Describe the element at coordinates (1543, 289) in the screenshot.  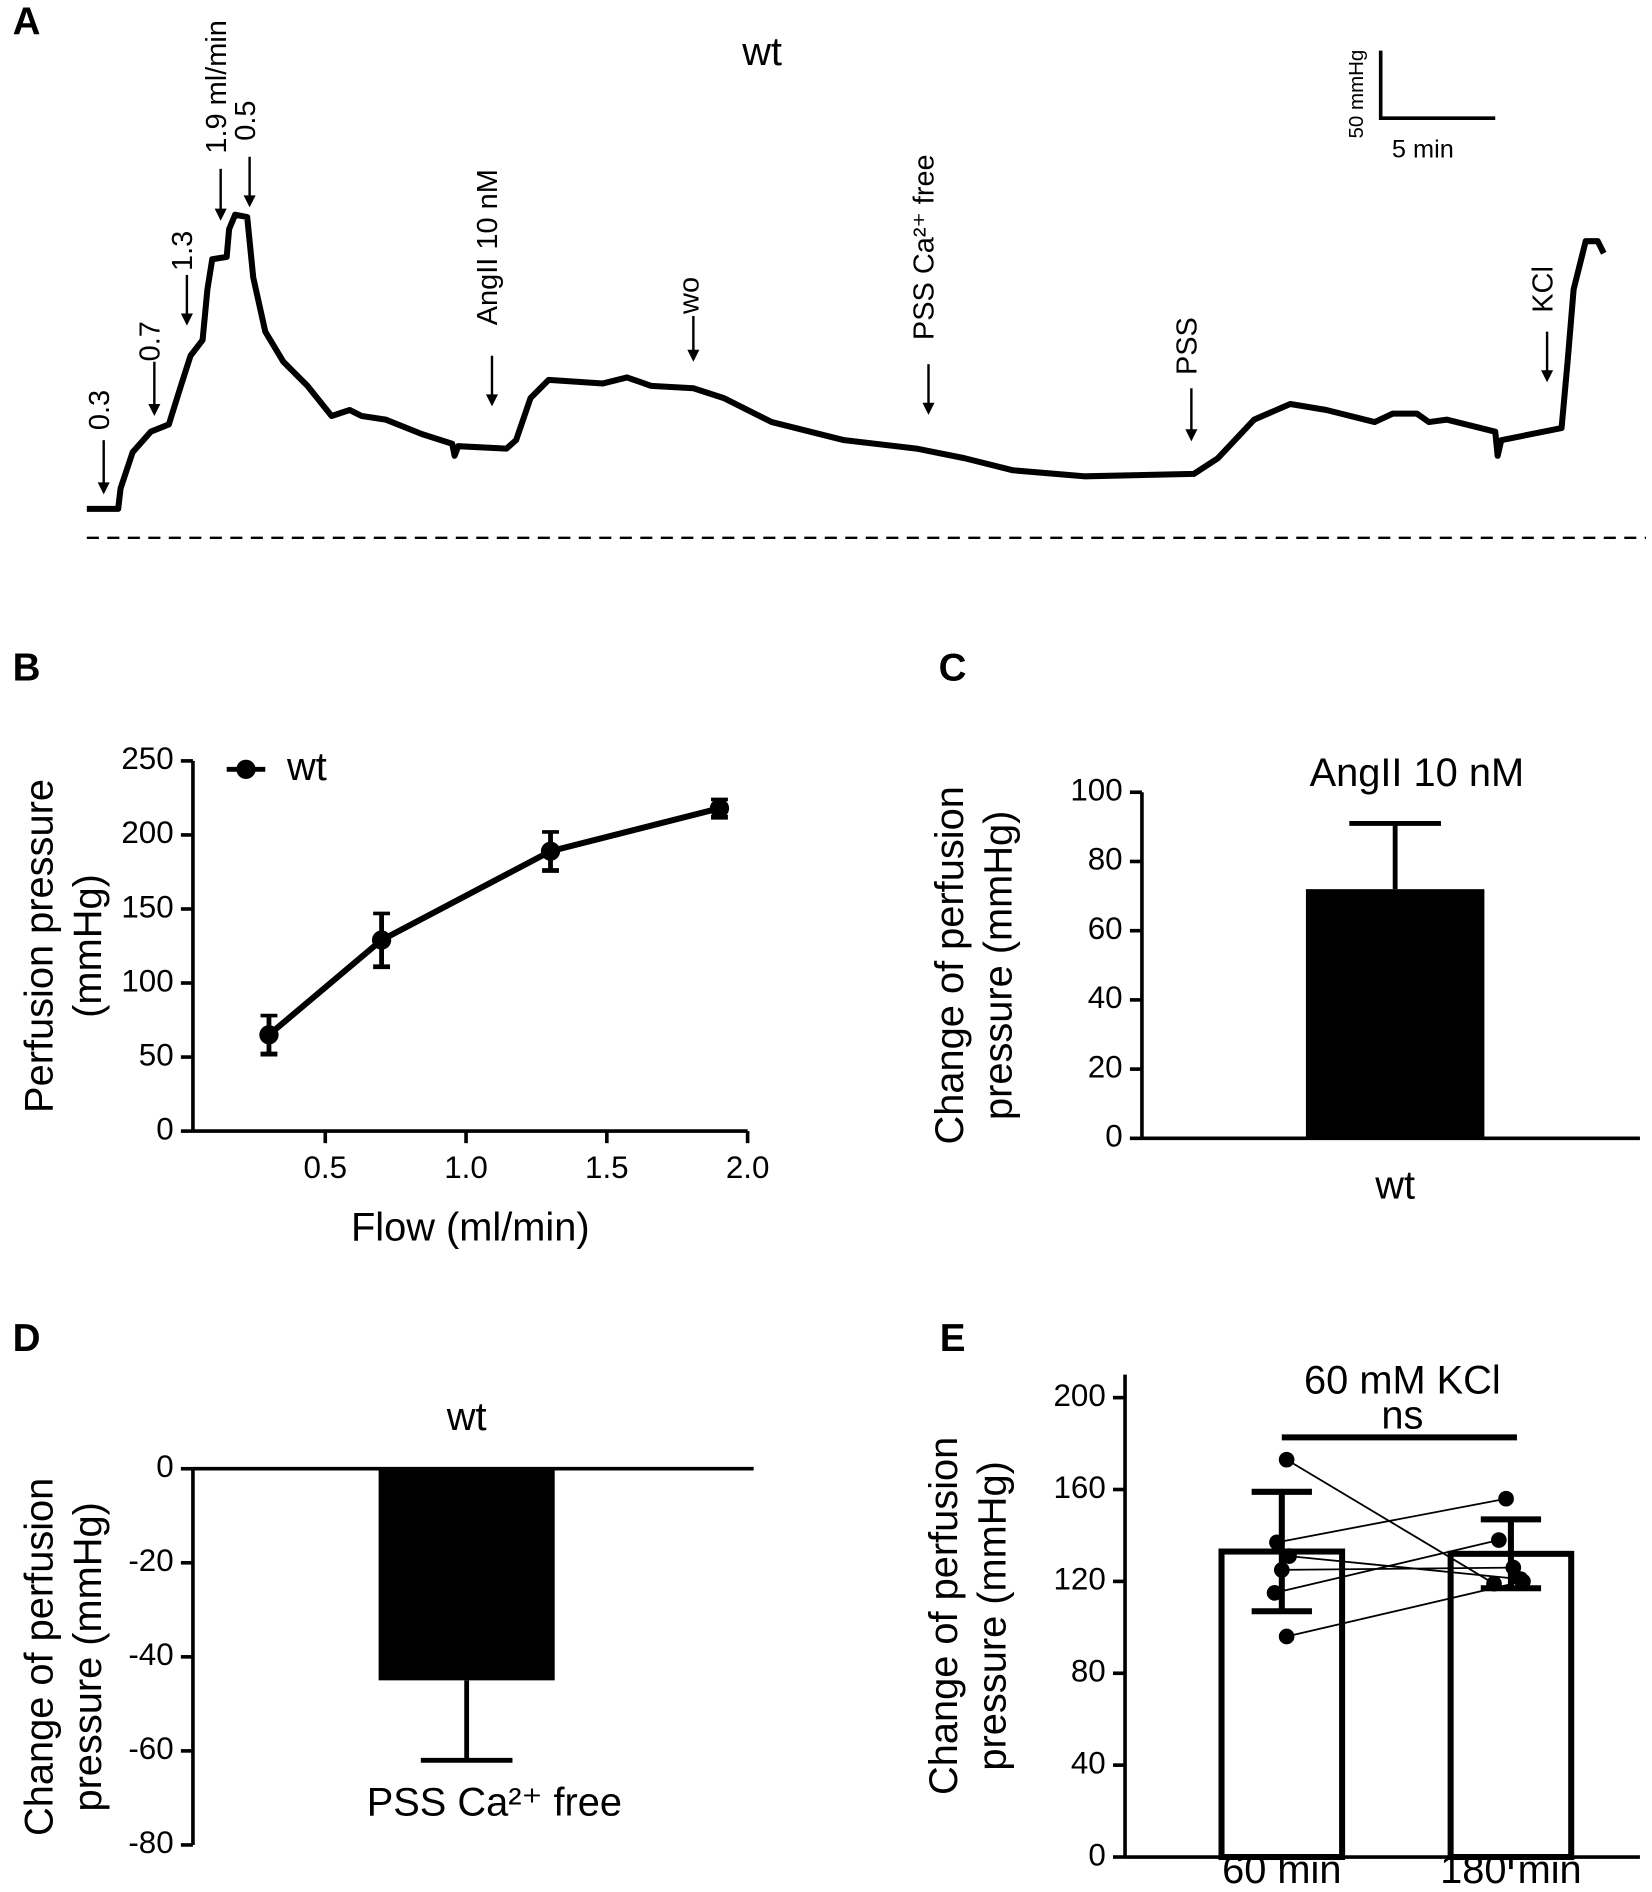
I see `annotation: KCl` at that location.